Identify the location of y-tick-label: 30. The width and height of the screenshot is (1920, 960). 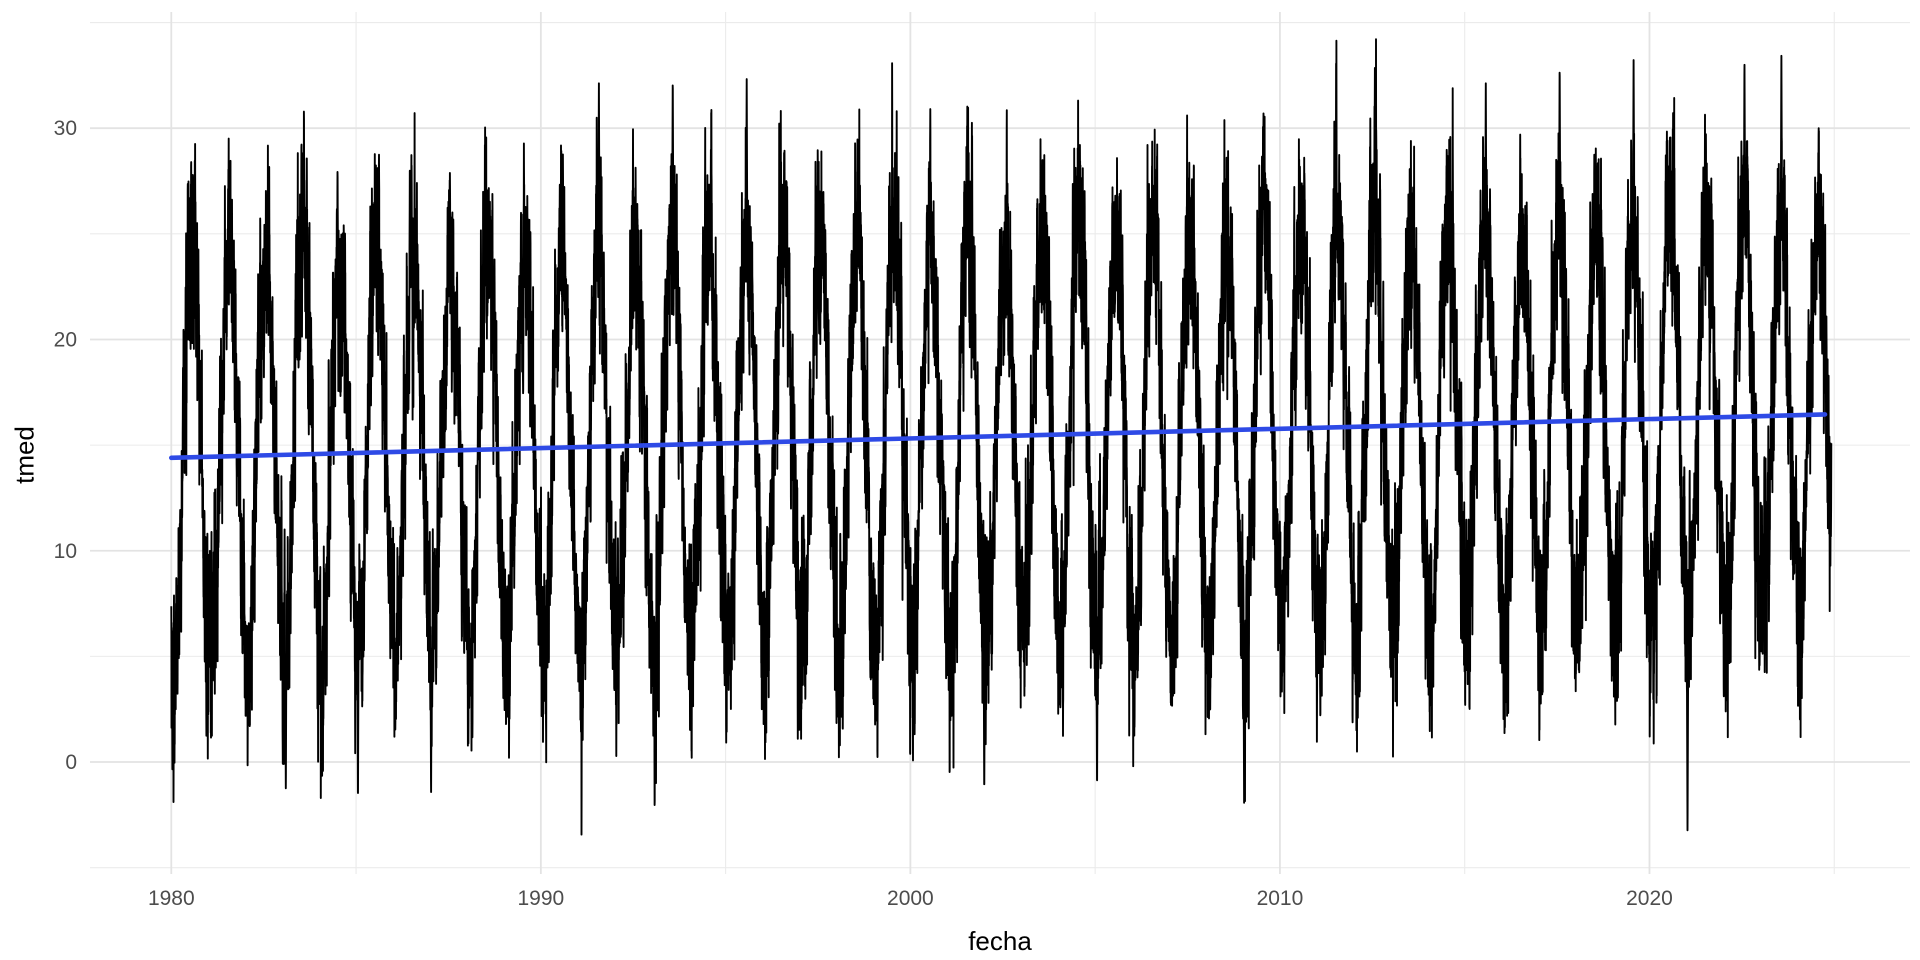
(65, 128).